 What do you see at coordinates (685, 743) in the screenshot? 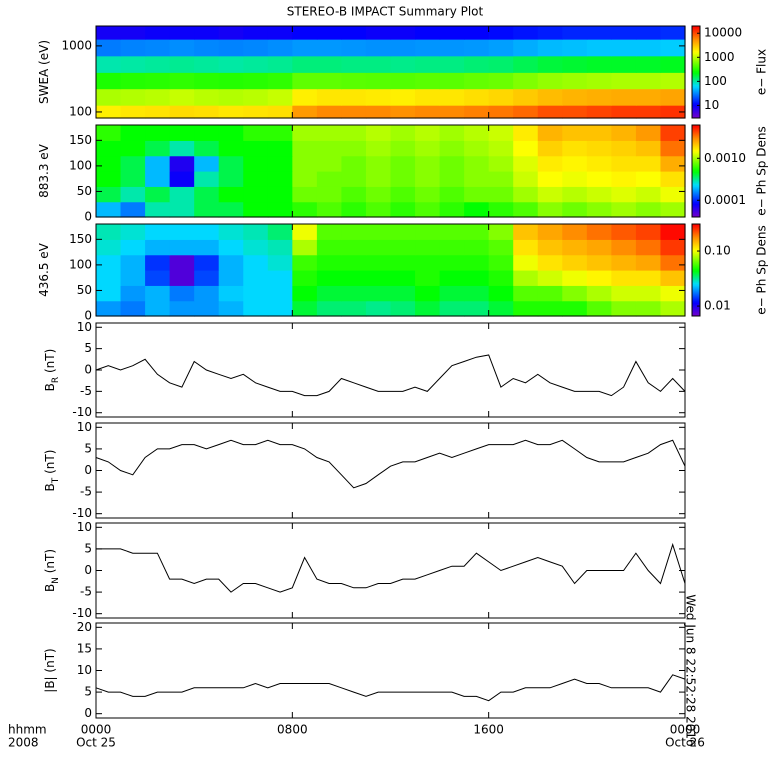
I see `date-label: Oct 26` at bounding box center [685, 743].